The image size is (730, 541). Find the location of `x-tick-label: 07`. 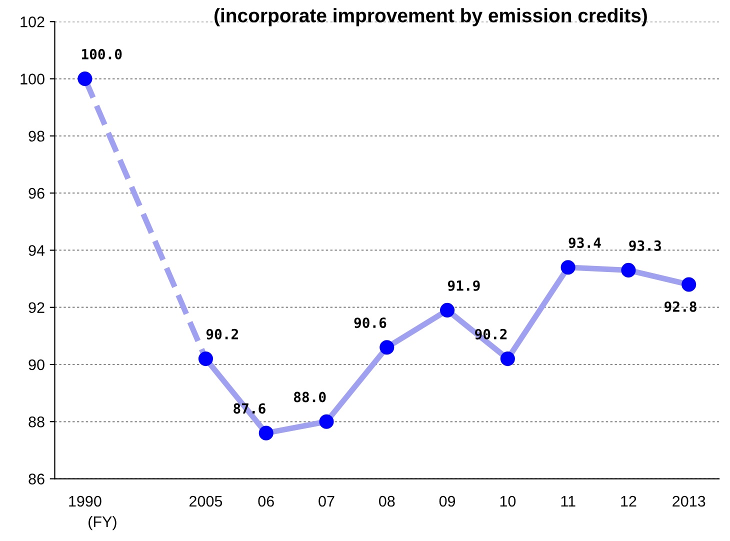

x-tick-label: 07 is located at coordinates (326, 501).